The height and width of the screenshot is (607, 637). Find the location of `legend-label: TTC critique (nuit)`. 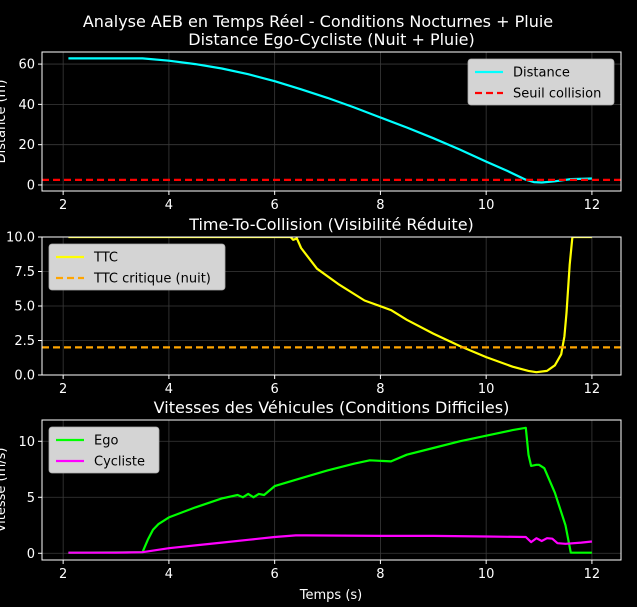

legend-label: TTC critique (nuit) is located at coordinates (152, 279).